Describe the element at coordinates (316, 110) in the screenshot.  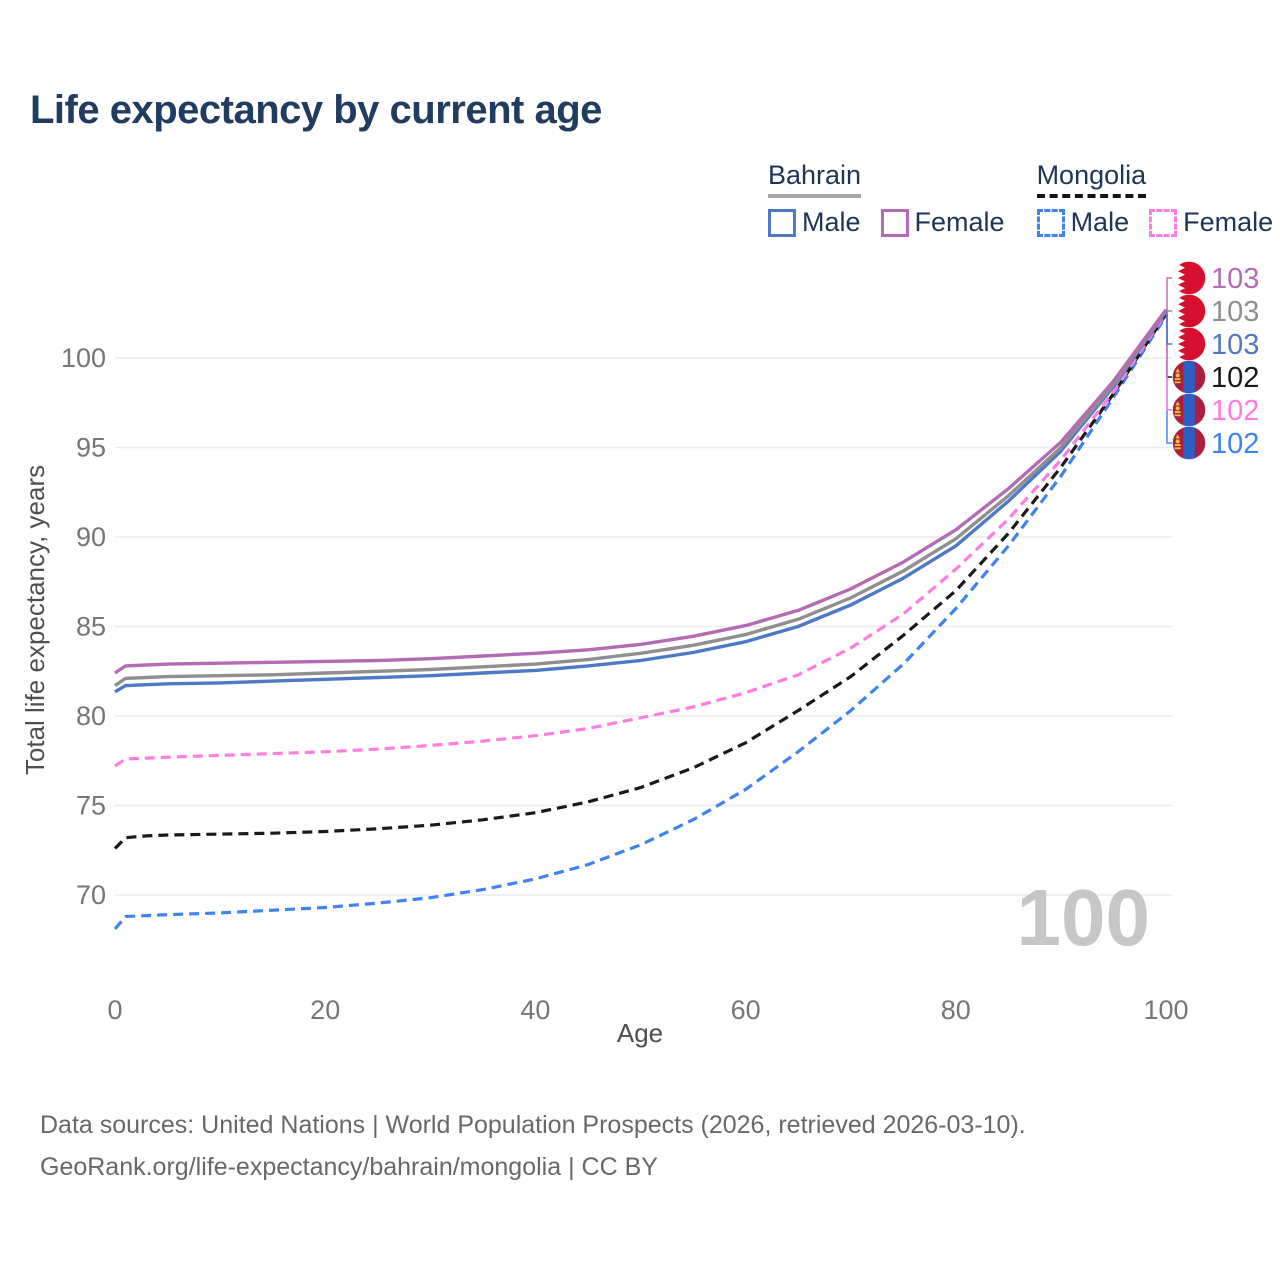
I see `page-title: Life expectancy by current age` at that location.